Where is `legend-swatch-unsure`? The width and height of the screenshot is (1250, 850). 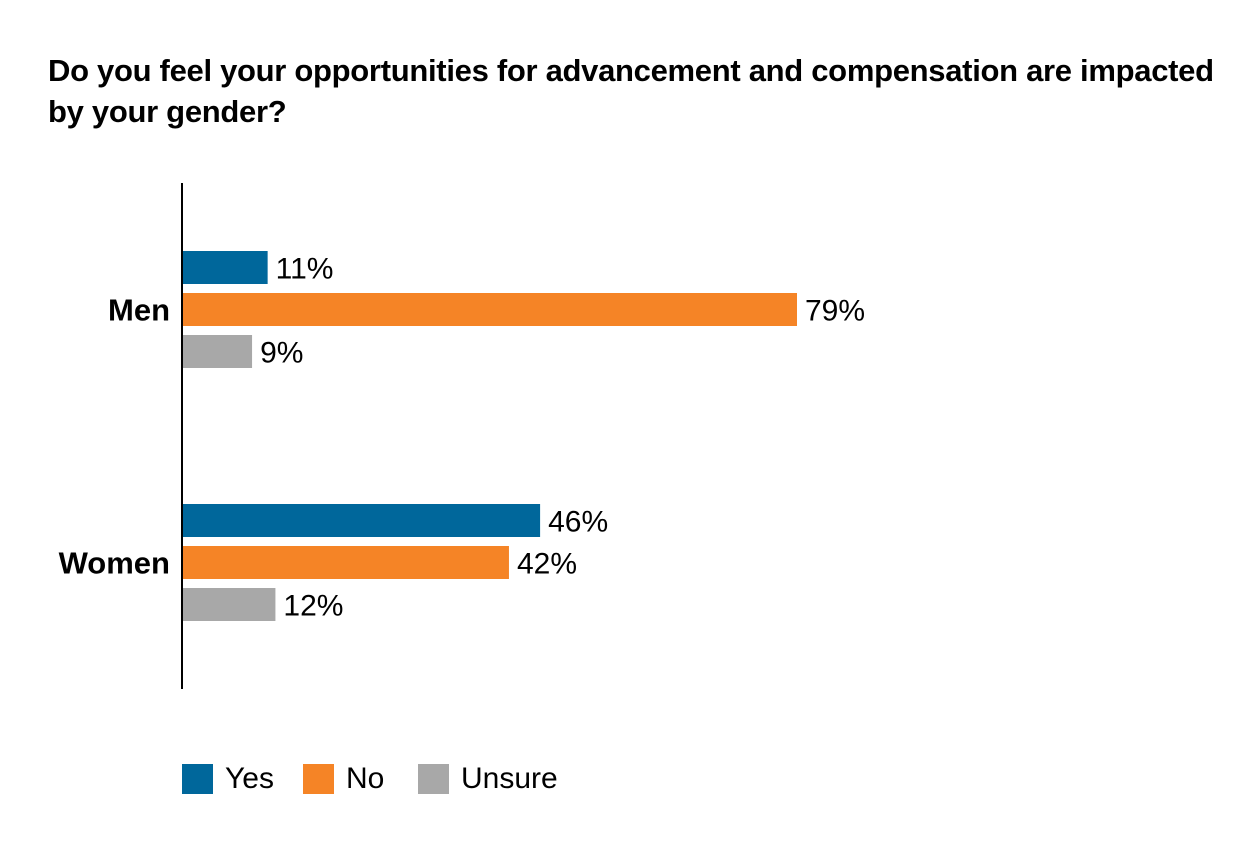
legend-swatch-unsure is located at coordinates (433, 779).